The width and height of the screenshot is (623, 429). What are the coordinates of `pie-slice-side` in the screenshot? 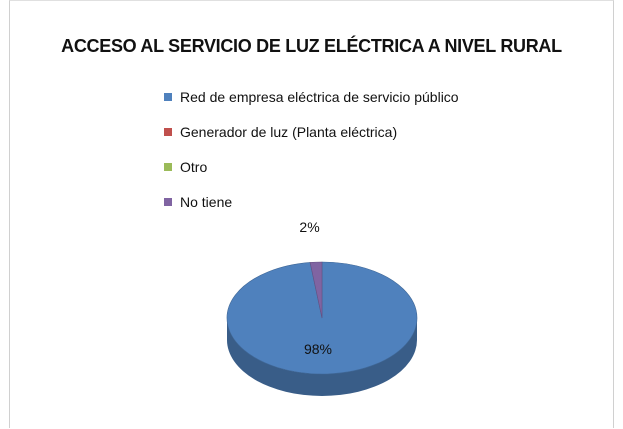 It's located at (322, 357).